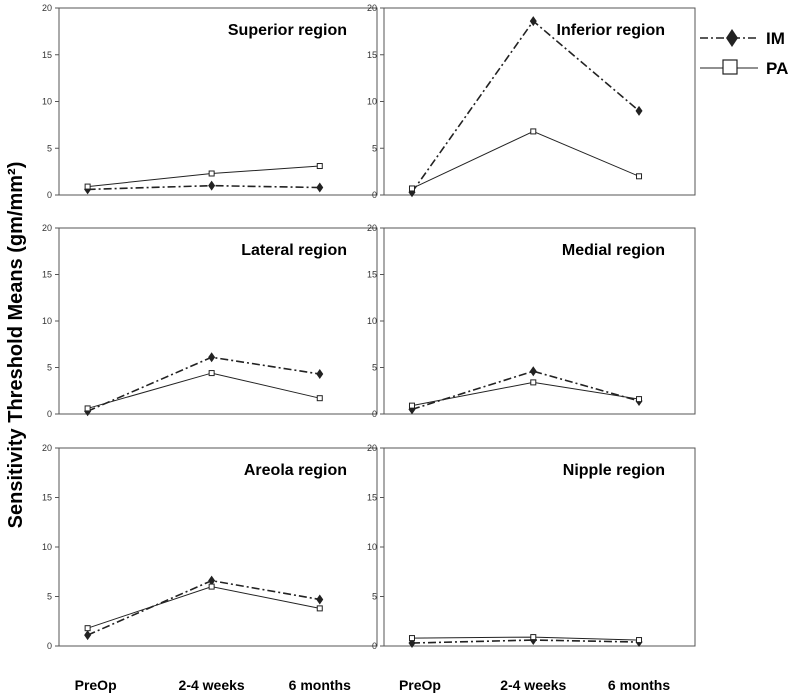  I want to click on chart-panel: 0 5 10 15 20 Inferior region, so click(531, 101).